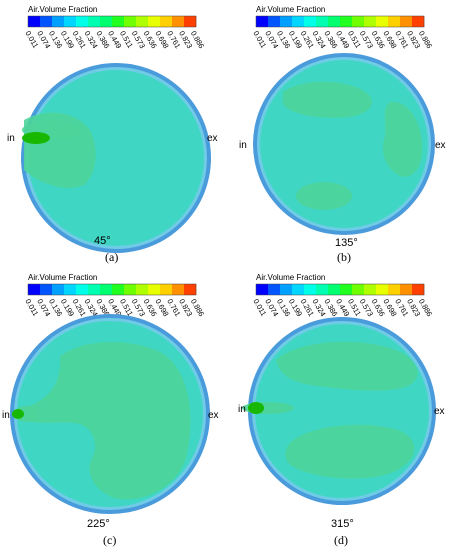 Image resolution: width=450 pixels, height=555 pixels. What do you see at coordinates (344, 257) in the screenshot?
I see `panel-caption: (b)` at bounding box center [344, 257].